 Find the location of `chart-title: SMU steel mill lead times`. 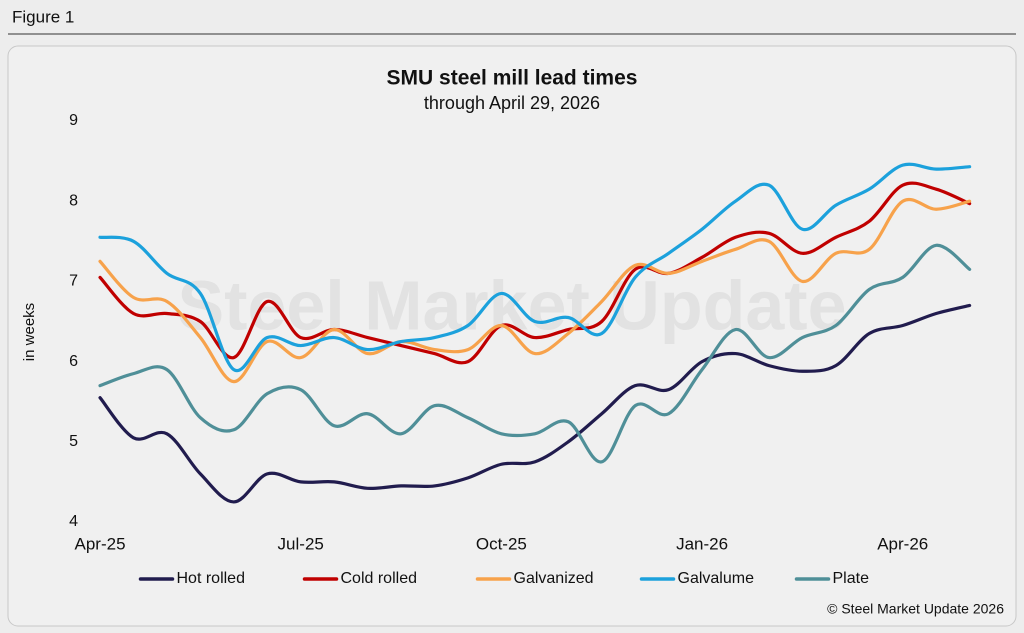

chart-title: SMU steel mill lead times is located at coordinates (512, 78).